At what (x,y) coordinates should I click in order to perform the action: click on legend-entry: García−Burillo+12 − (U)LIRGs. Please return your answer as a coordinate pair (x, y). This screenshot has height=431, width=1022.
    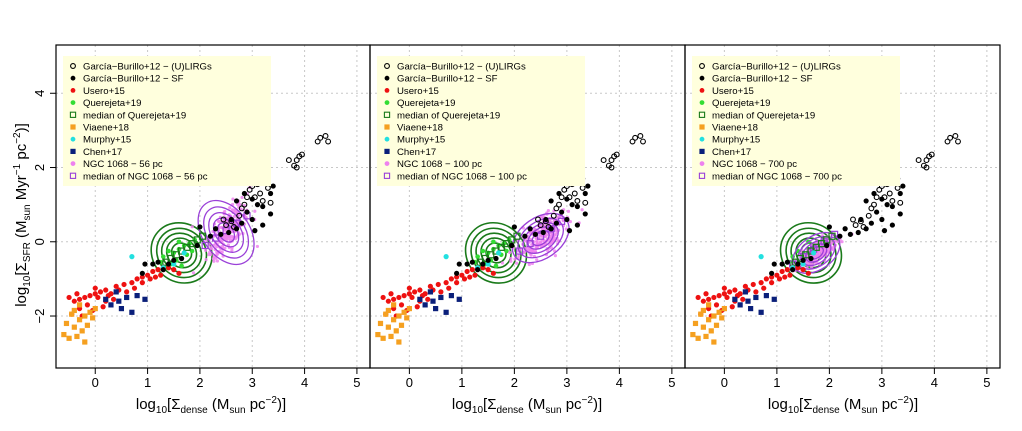
    Looking at the image, I should click on (776, 67).